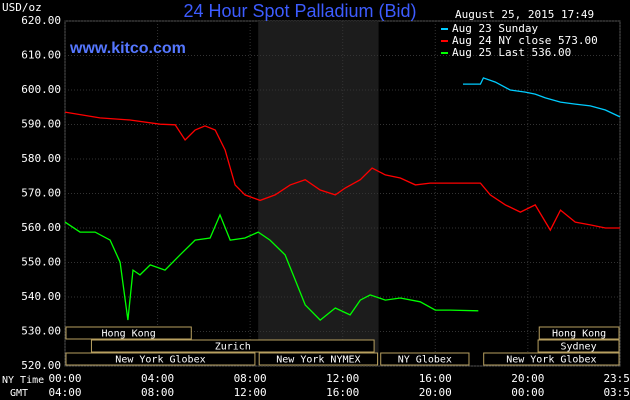 The image size is (630, 400). Describe the element at coordinates (127, 48) in the screenshot. I see `watermark: www.kitco.com` at that location.